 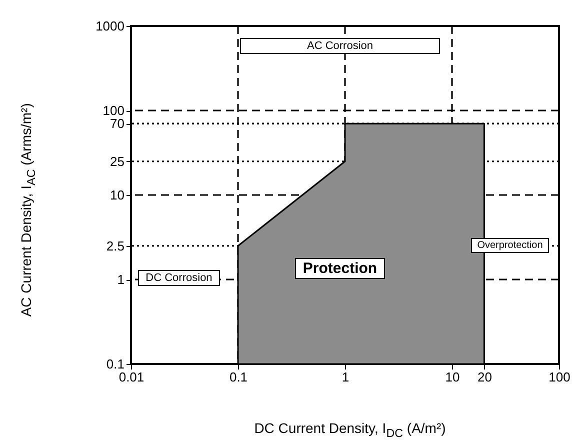 I want to click on x-tick-label: 20, so click(x=484, y=377).